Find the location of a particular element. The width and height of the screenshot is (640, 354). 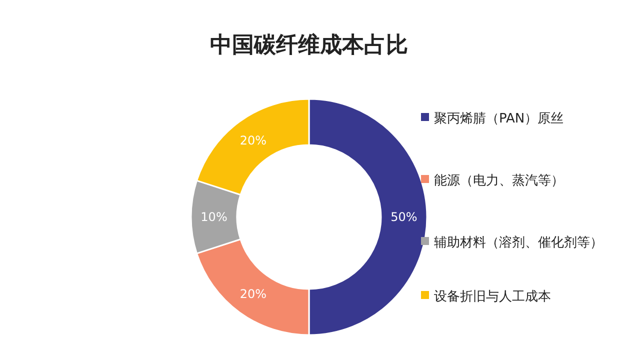

legend-label: 能源（电力、蒸汽等） is located at coordinates (499, 181).